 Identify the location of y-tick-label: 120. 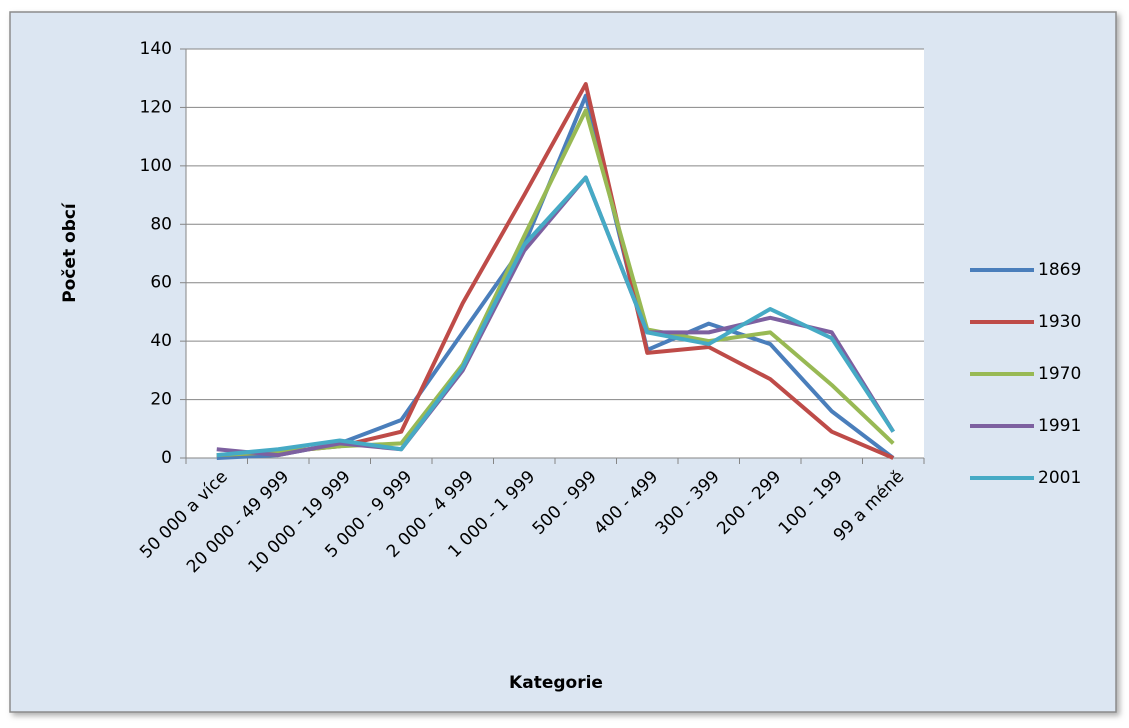
(156, 107).